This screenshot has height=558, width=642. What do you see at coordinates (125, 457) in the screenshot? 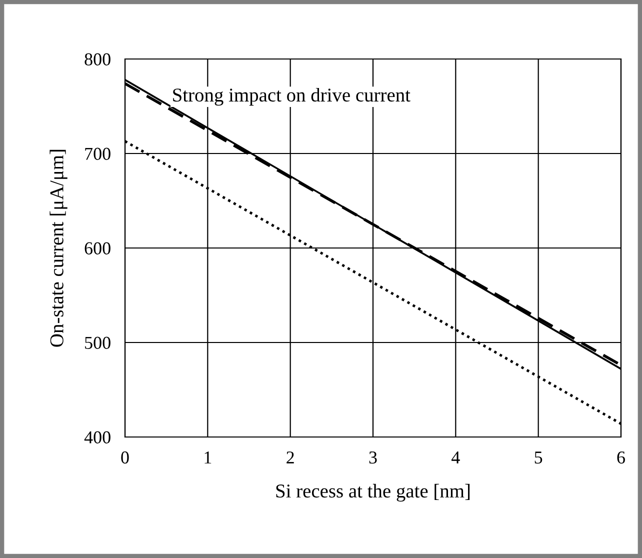
I see `x-tick-label: 0` at bounding box center [125, 457].